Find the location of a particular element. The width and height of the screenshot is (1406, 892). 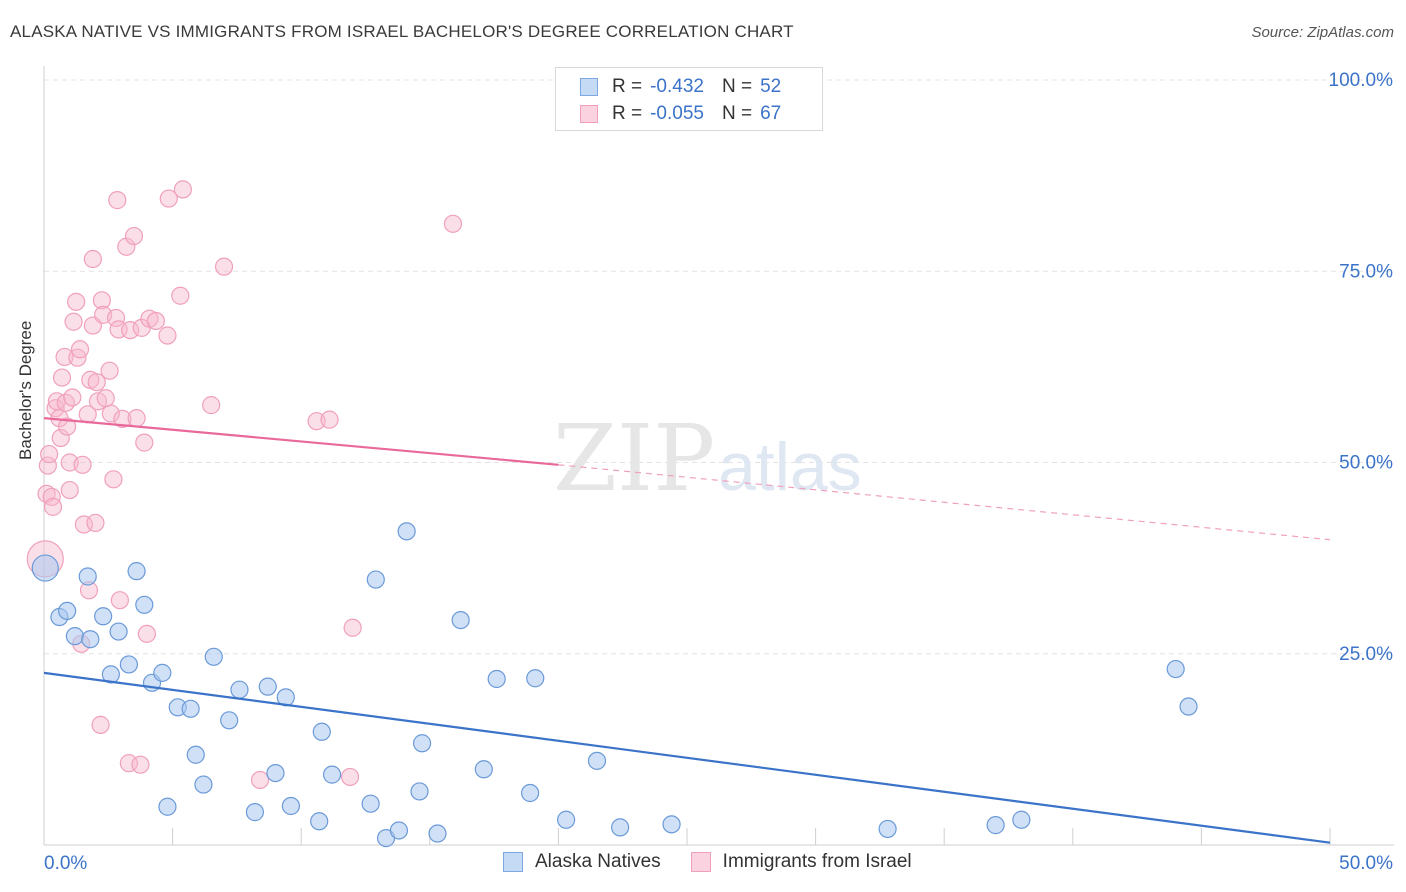

x-tick-label: 0.0% is located at coordinates (65, 863).